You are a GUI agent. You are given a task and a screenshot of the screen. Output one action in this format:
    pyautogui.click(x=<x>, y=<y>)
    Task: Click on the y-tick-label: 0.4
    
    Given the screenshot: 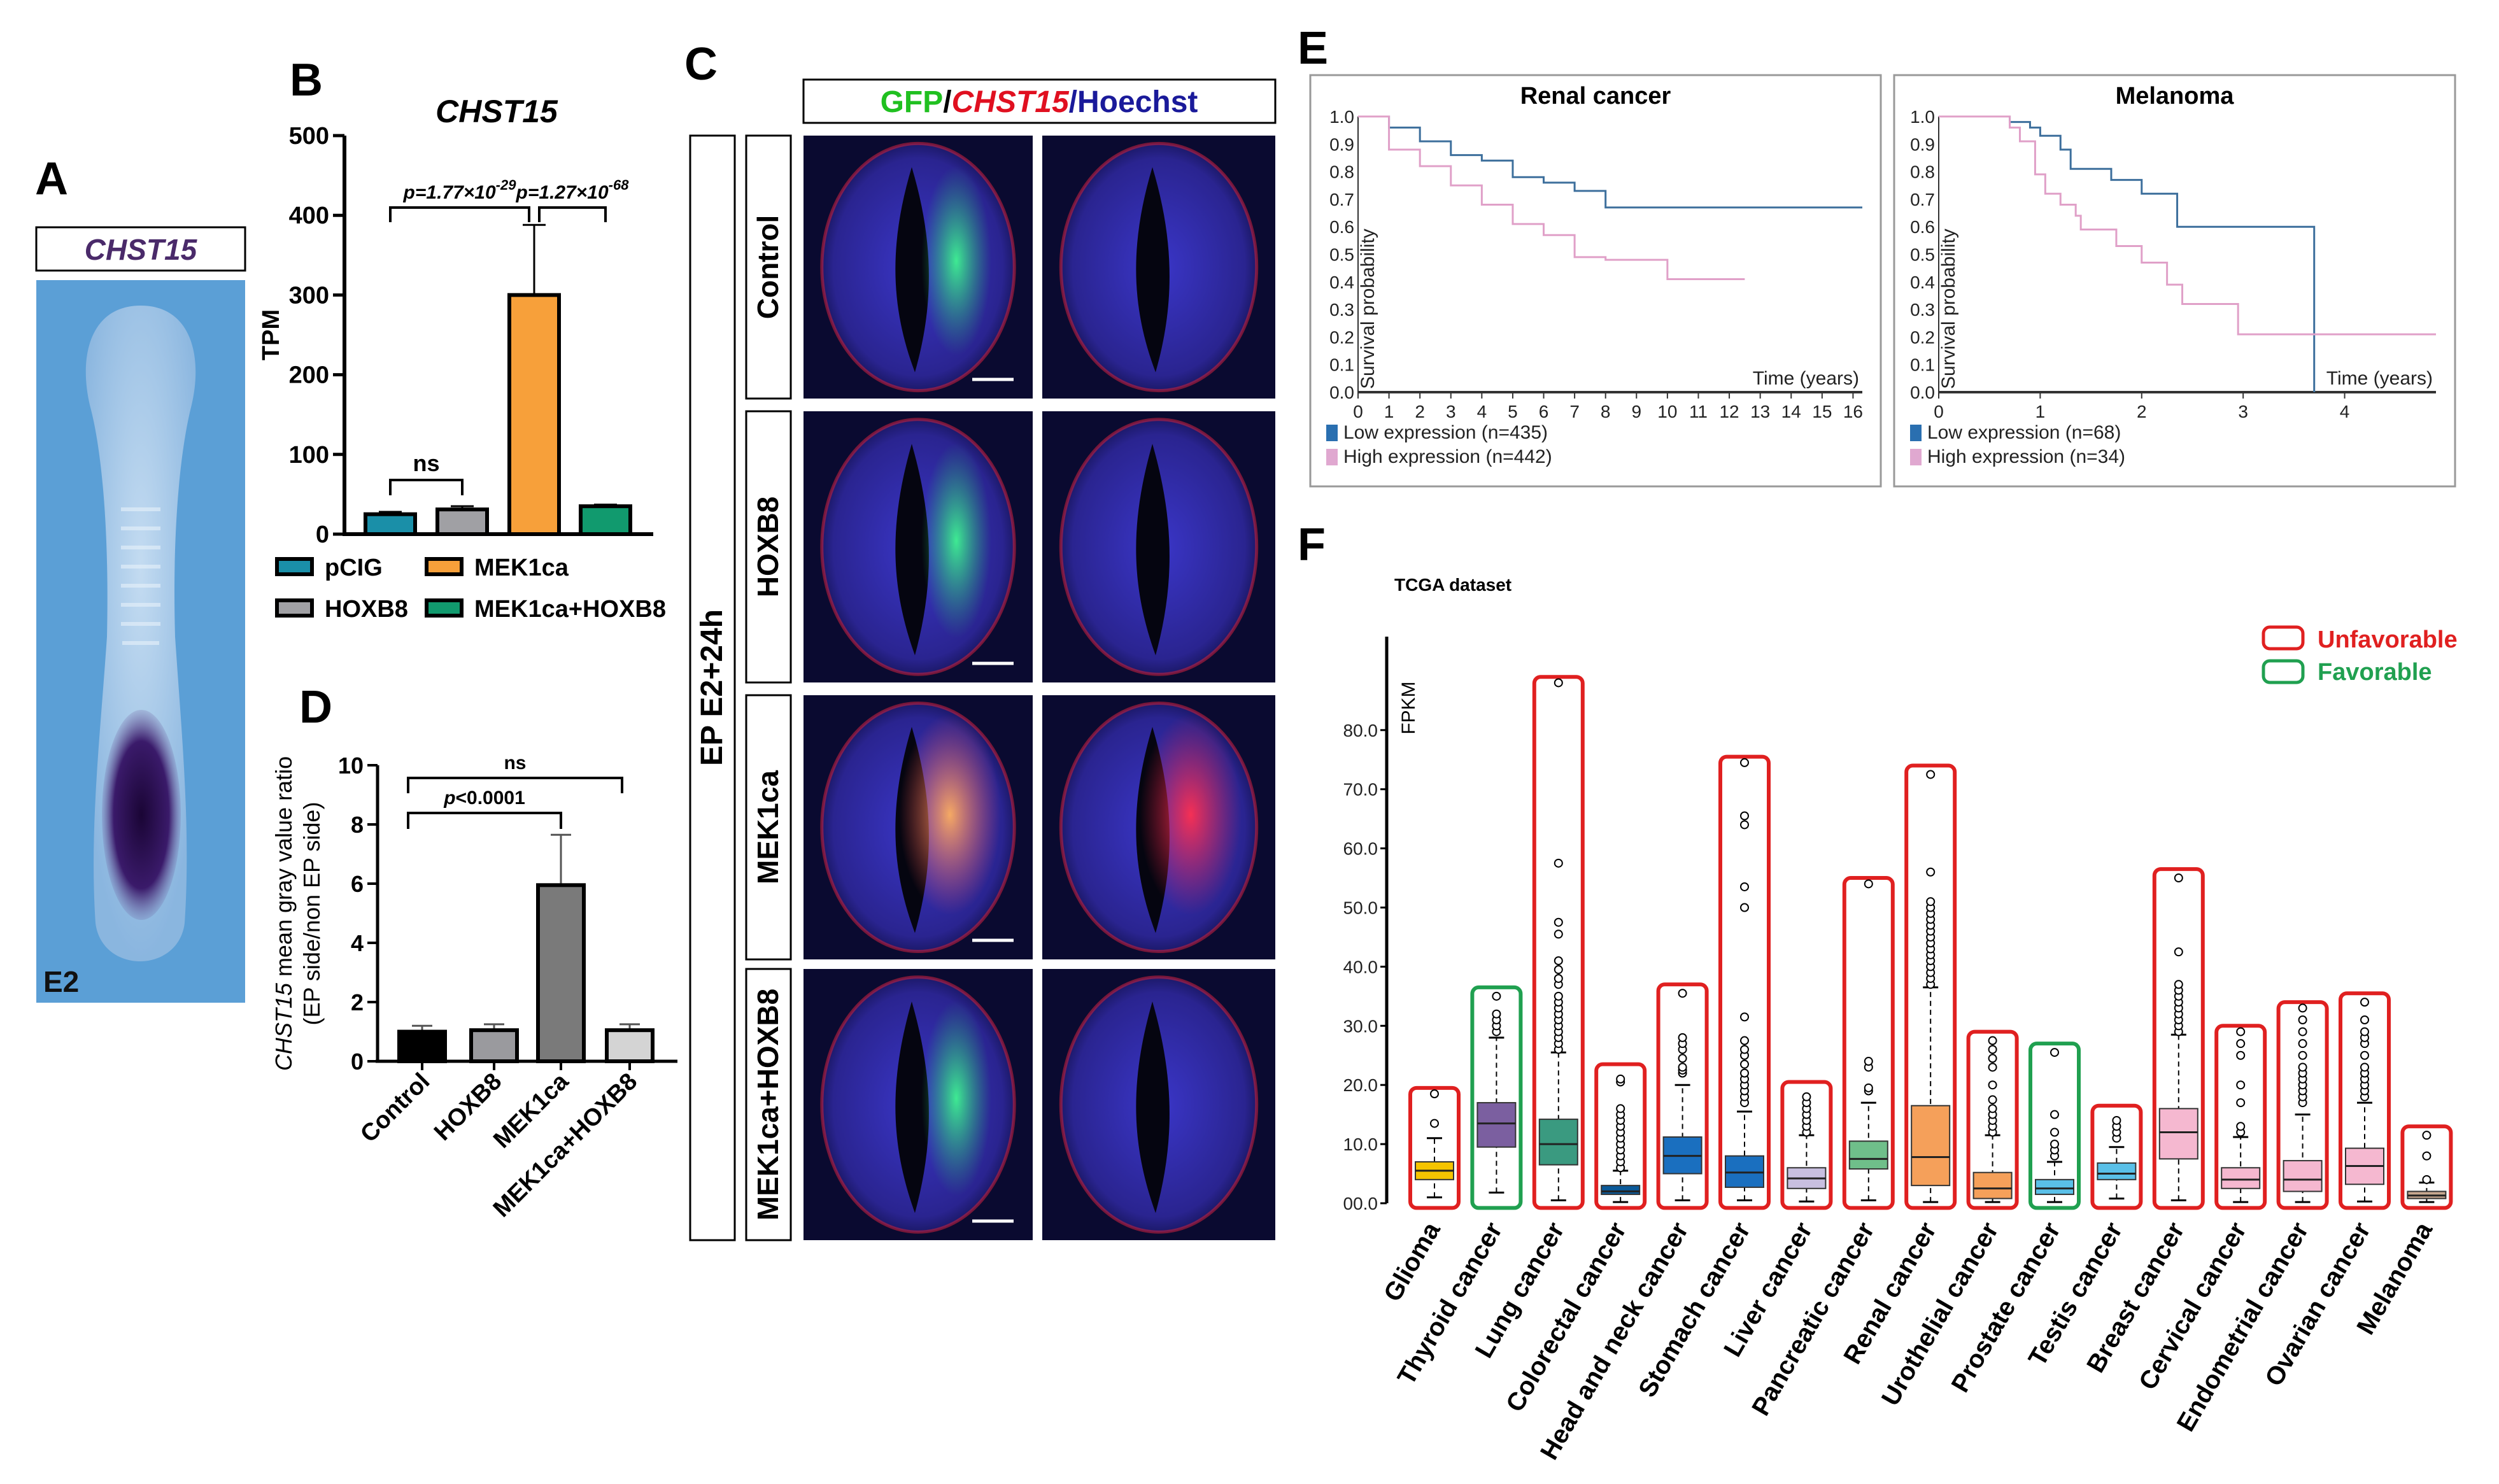 What is the action you would take?
    pyautogui.click(x=1922, y=282)
    